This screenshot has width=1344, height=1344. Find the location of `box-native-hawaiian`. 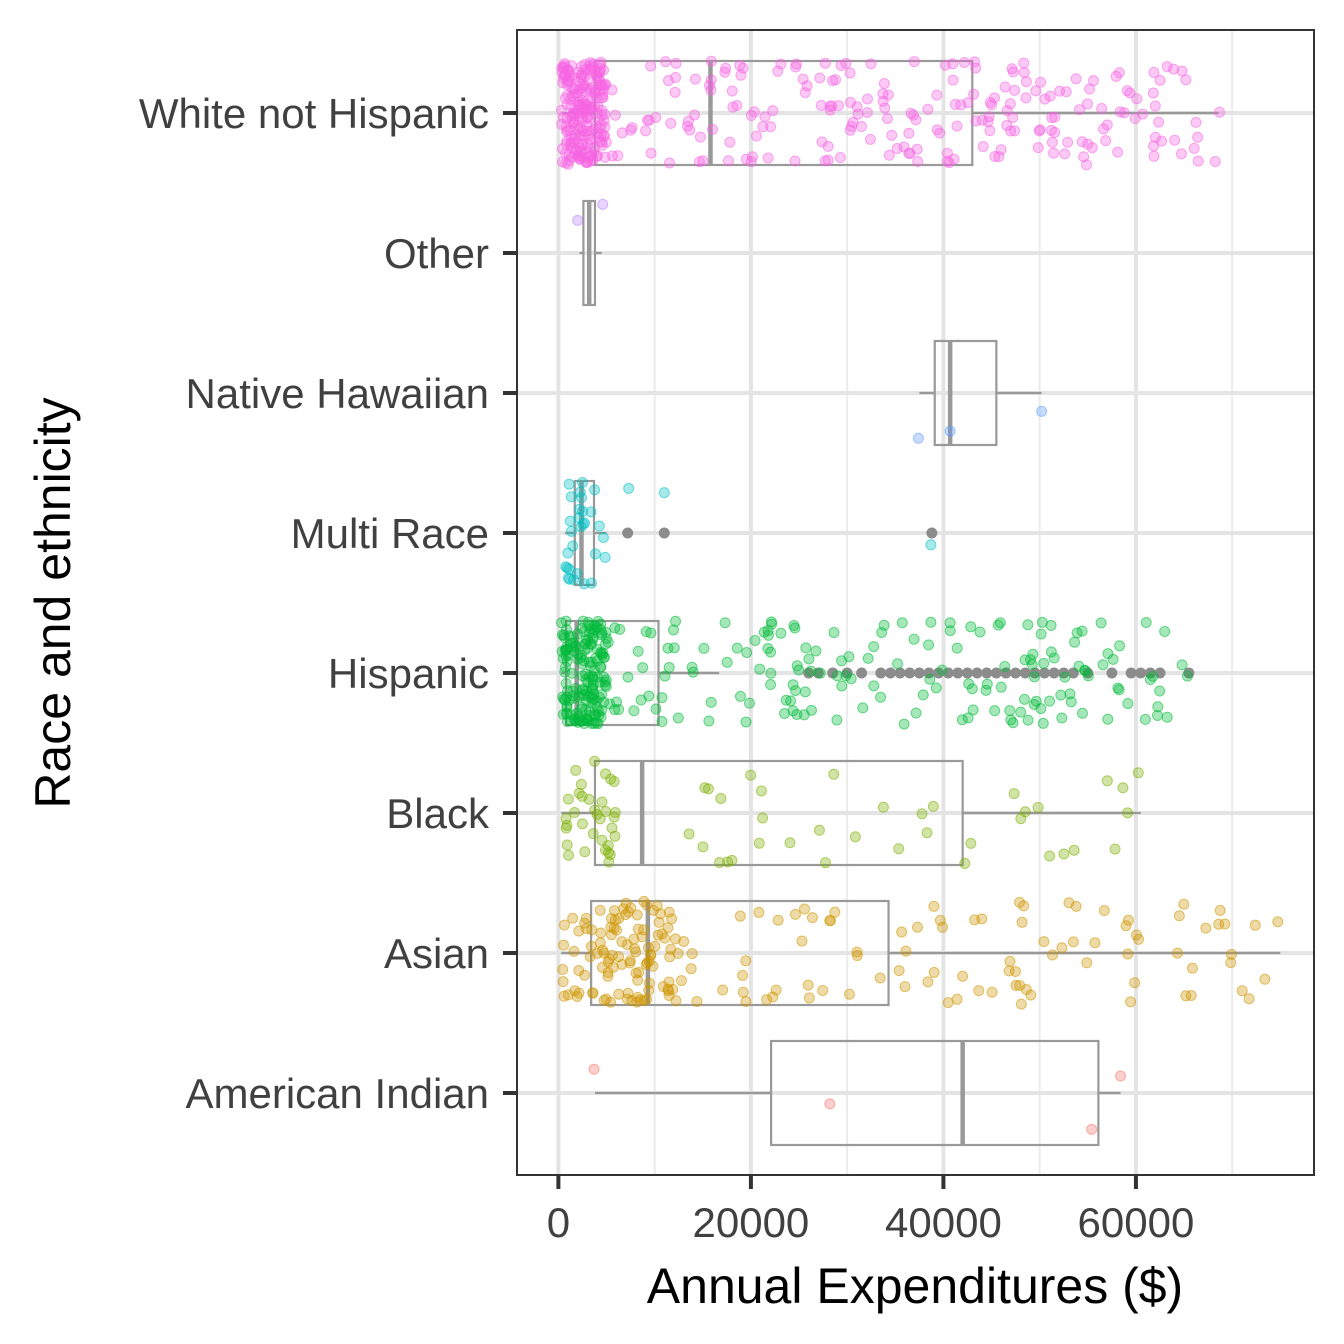

box-native-hawaiian is located at coordinates (980, 393).